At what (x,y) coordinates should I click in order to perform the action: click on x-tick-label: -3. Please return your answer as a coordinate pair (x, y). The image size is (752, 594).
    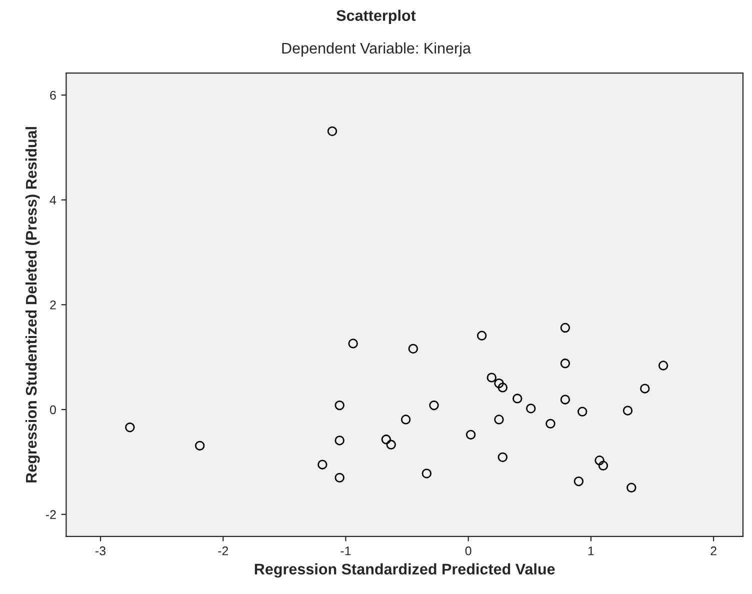
    Looking at the image, I should click on (101, 551).